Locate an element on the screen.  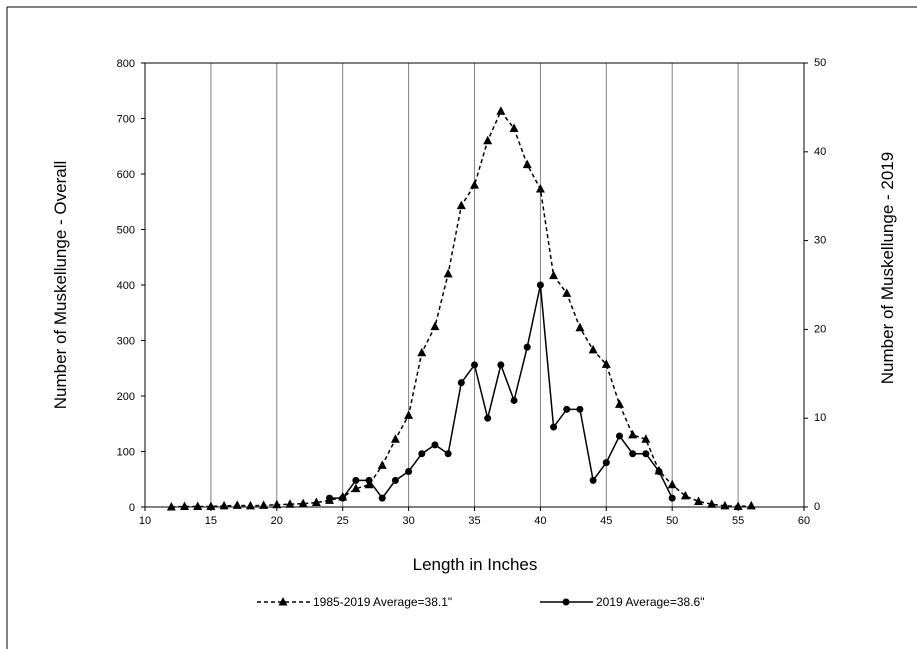
y2-tick-label: 0 is located at coordinates (817, 507).